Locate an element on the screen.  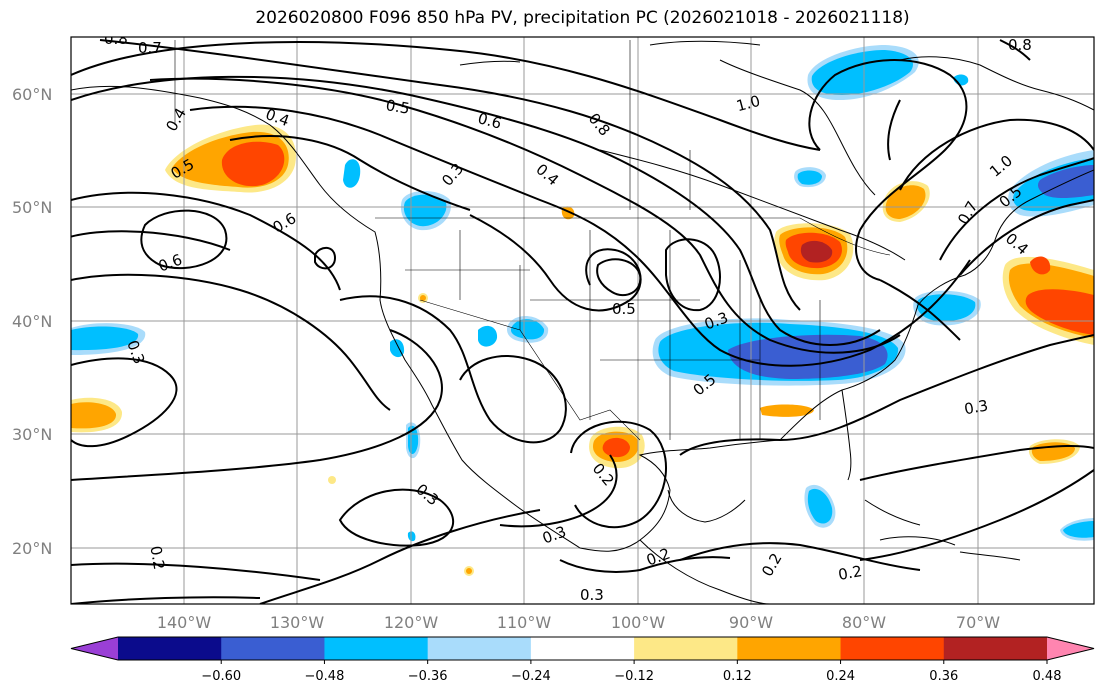
lat-label: 30°N is located at coordinates (32, 434).